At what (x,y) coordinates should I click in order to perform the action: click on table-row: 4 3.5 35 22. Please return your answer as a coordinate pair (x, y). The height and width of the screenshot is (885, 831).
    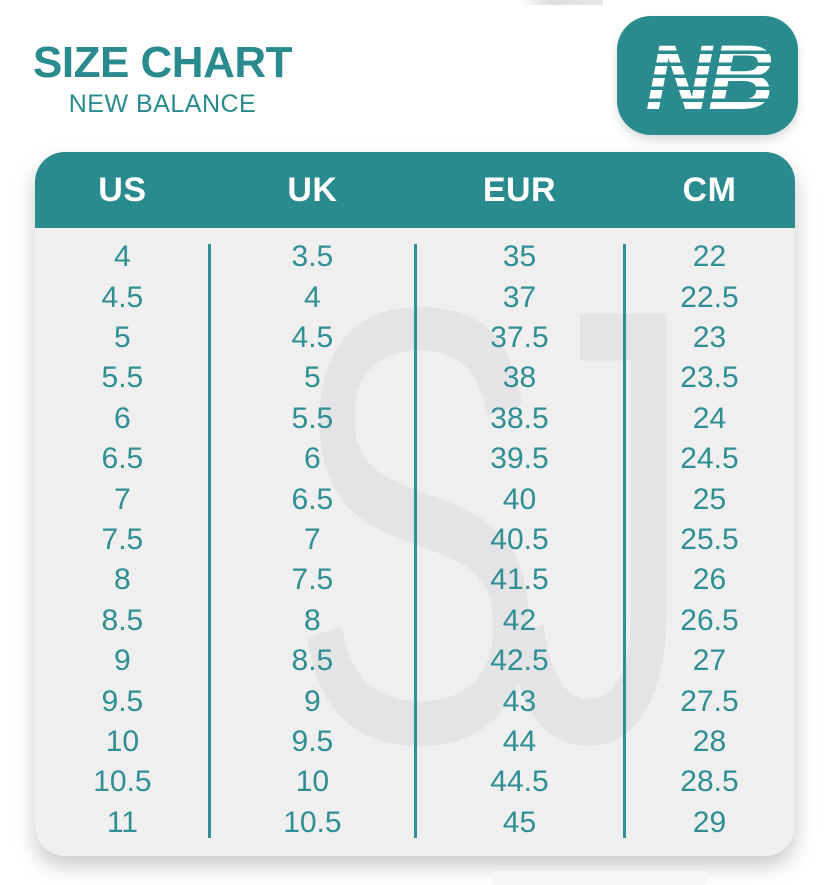
    Looking at the image, I should click on (415, 257).